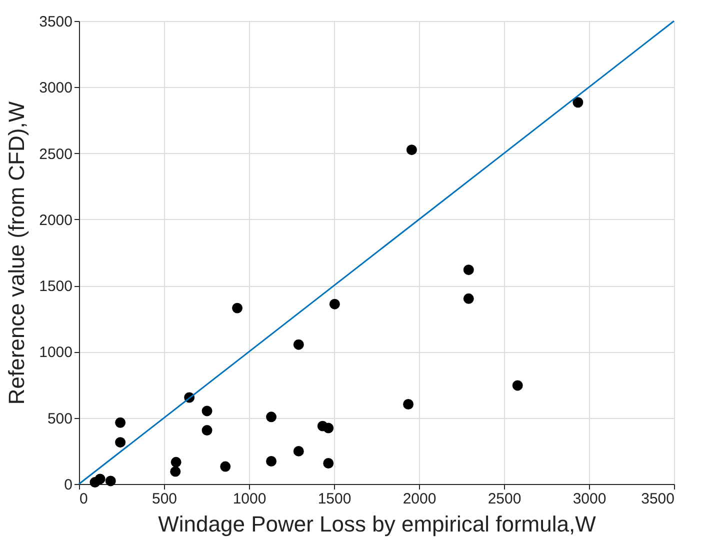 This screenshot has height=548, width=710. Describe the element at coordinates (377, 524) in the screenshot. I see `x-axis-title: Windage Power Loss by empirical formula,W` at that location.